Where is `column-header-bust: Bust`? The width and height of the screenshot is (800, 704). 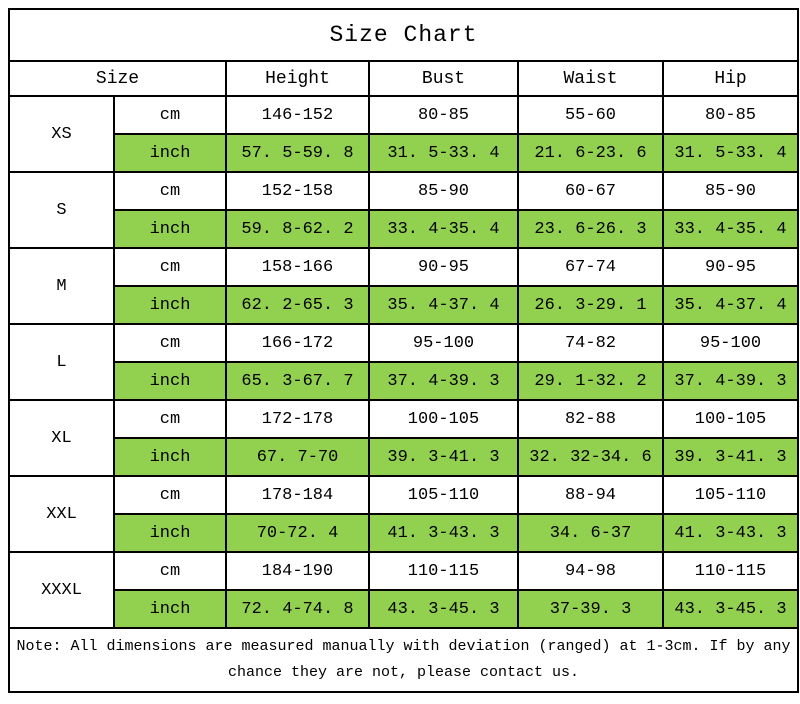
column-header-bust: Bust is located at coordinates (443, 78).